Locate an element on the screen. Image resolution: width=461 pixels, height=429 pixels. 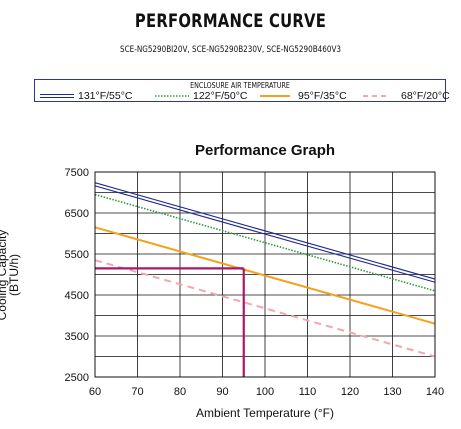
legend-item-95f: 95°F/35°C is located at coordinates (303, 95).